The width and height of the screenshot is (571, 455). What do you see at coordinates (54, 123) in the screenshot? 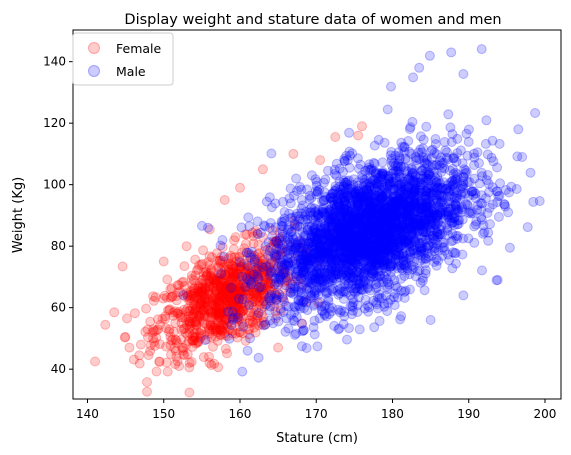
I see `y-tick-label: 120` at bounding box center [54, 123].